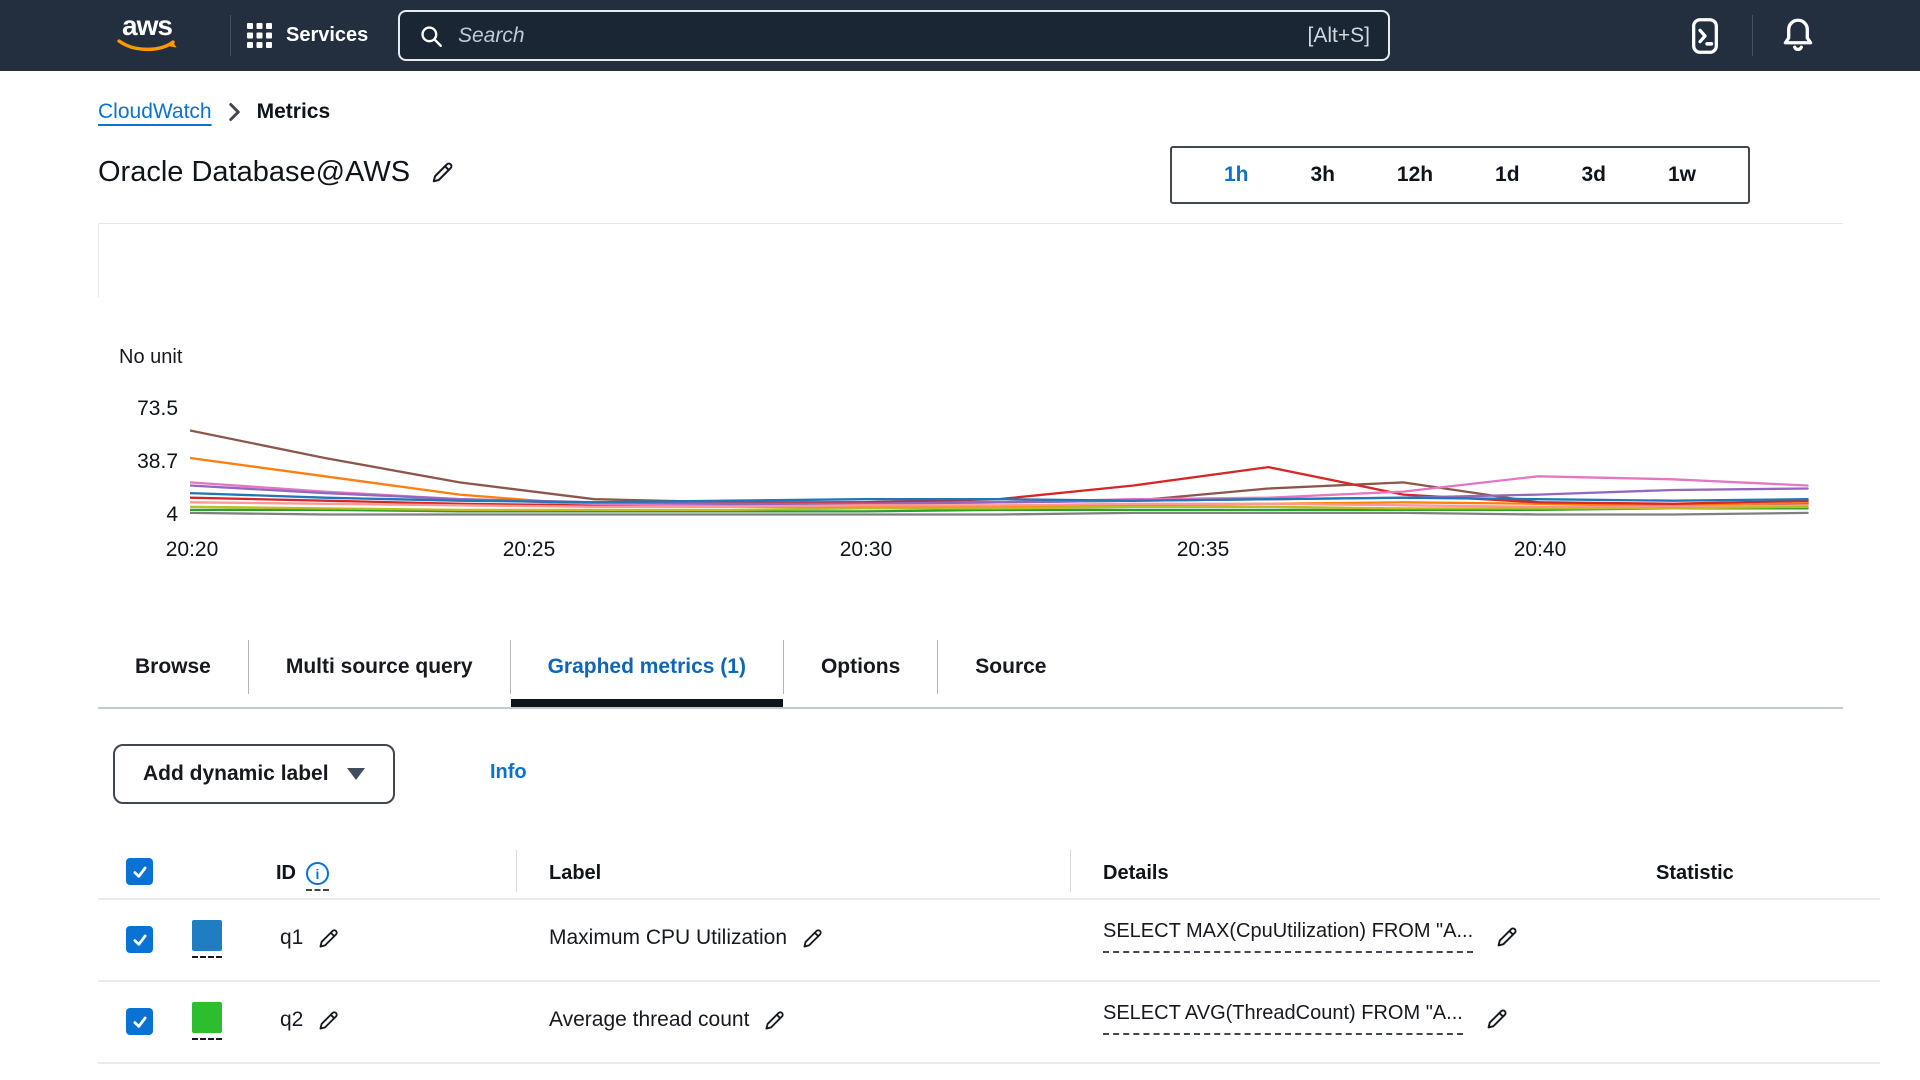 This screenshot has width=1920, height=1080. Describe the element at coordinates (302, 876) in the screenshot. I see `column-header-id: ID i` at that location.